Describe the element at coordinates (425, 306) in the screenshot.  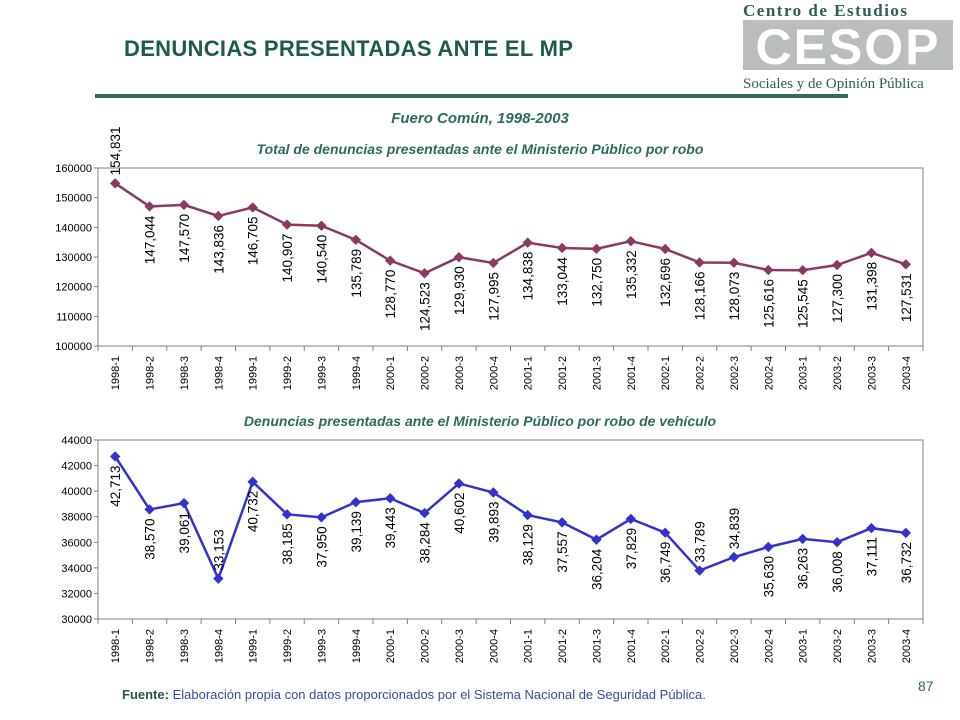
I see `chart1-data-label: 124,523` at that location.